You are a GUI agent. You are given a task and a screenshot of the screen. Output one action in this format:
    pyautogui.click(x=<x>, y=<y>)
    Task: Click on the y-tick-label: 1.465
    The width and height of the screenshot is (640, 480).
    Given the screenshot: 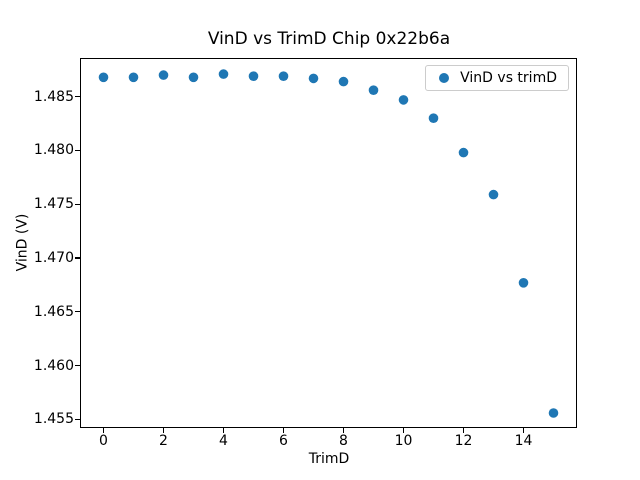 What is the action you would take?
    pyautogui.click(x=53, y=311)
    